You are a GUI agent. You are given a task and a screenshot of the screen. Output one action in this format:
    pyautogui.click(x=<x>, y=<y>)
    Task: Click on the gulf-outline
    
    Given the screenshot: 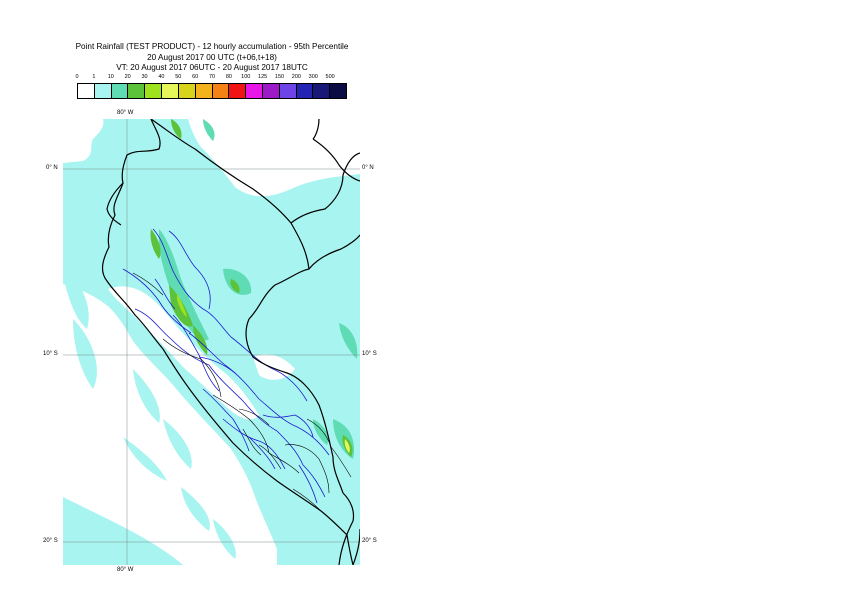 What is the action you would take?
    pyautogui.click(x=115, y=204)
    